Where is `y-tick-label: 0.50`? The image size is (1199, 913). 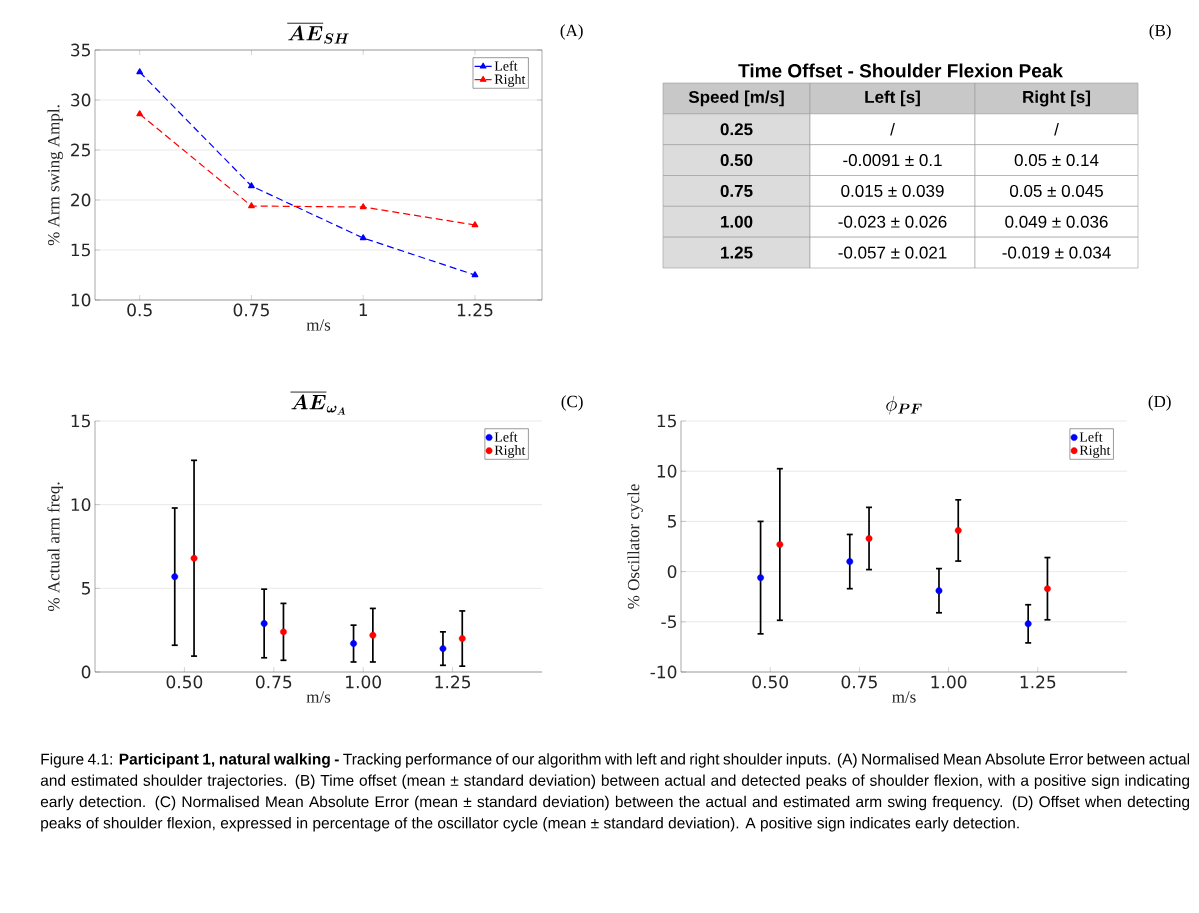 y-tick-label: 0.50 is located at coordinates (736, 160).